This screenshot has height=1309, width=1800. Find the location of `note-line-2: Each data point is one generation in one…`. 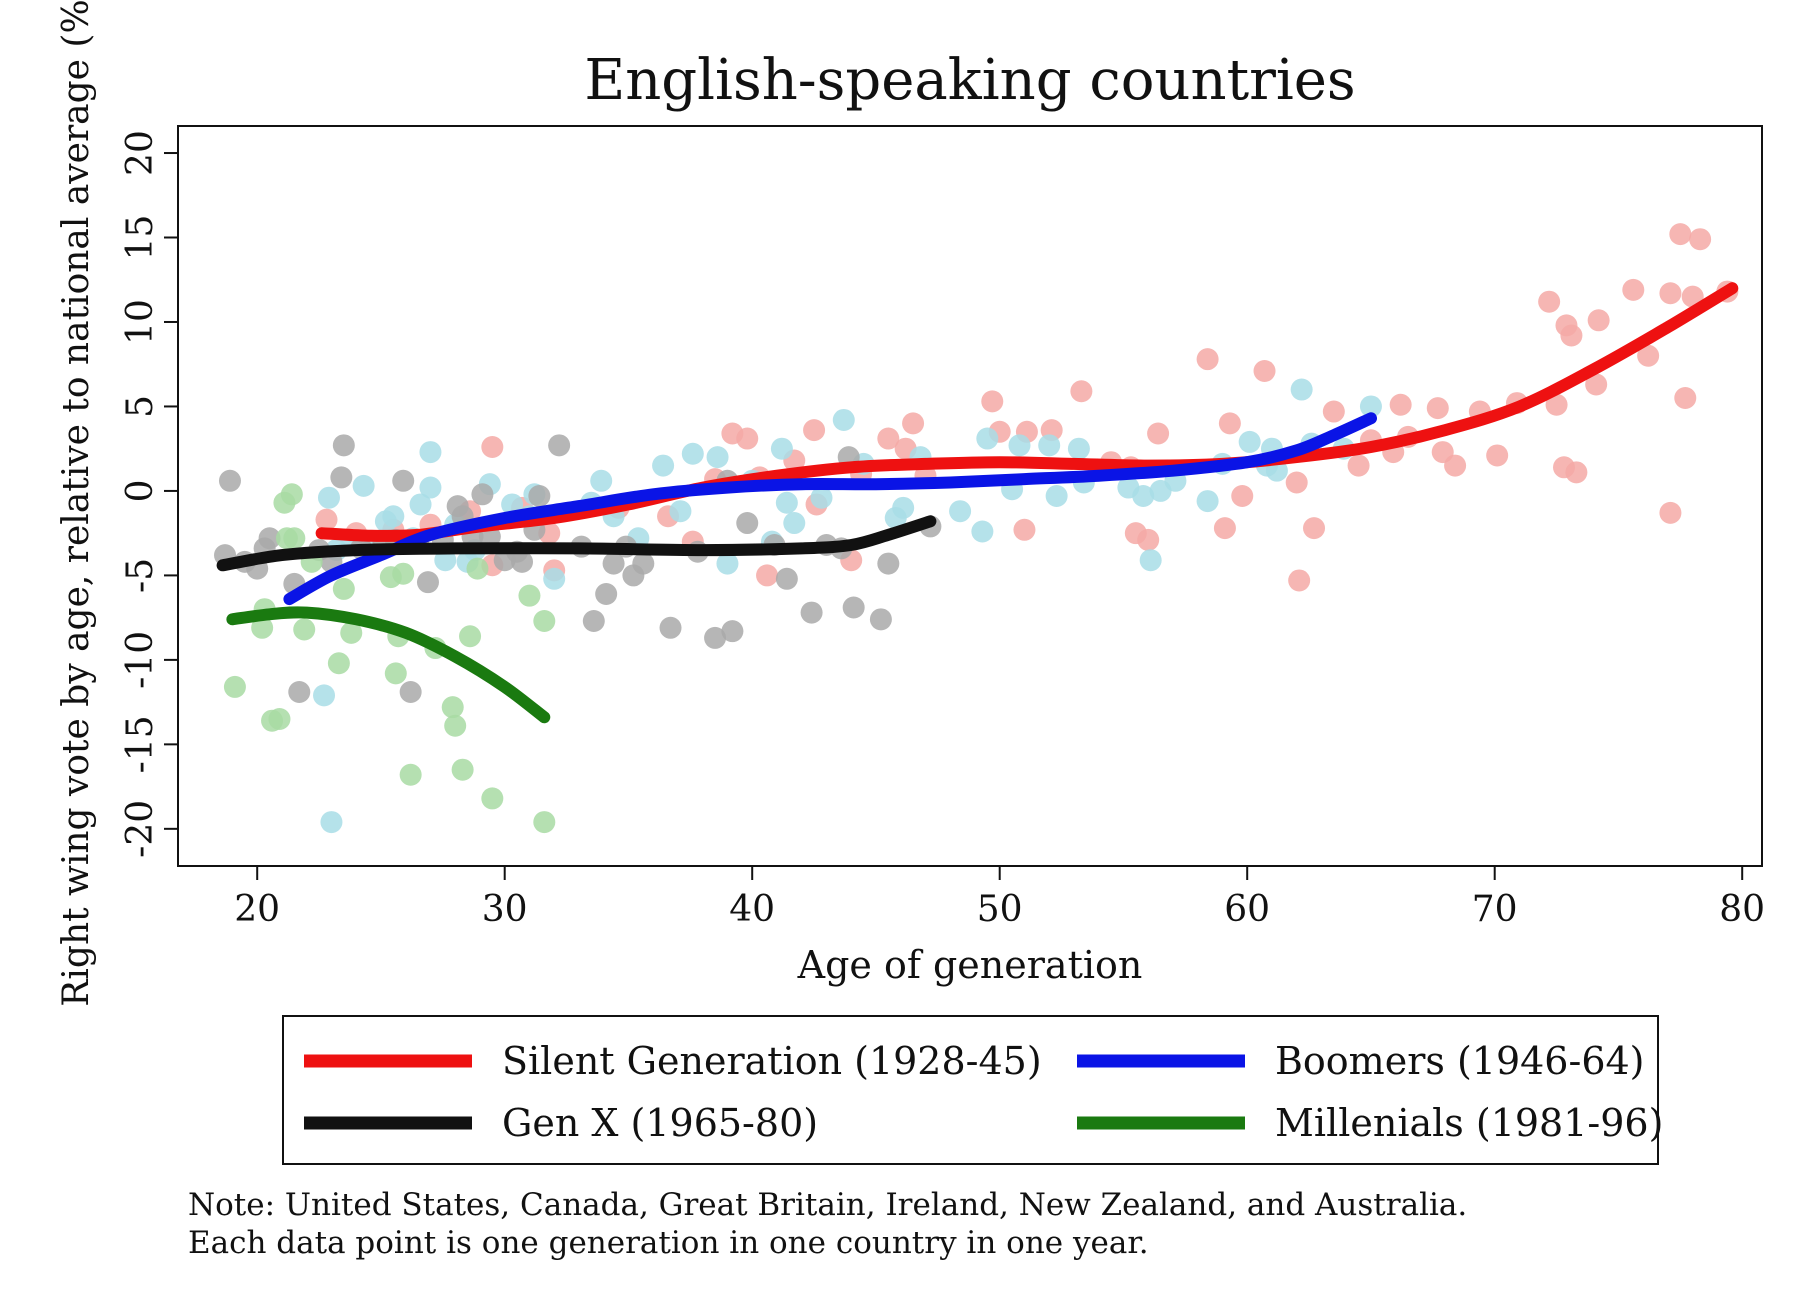

note-line-2: Each data point is one generation in one… is located at coordinates (668, 1243).